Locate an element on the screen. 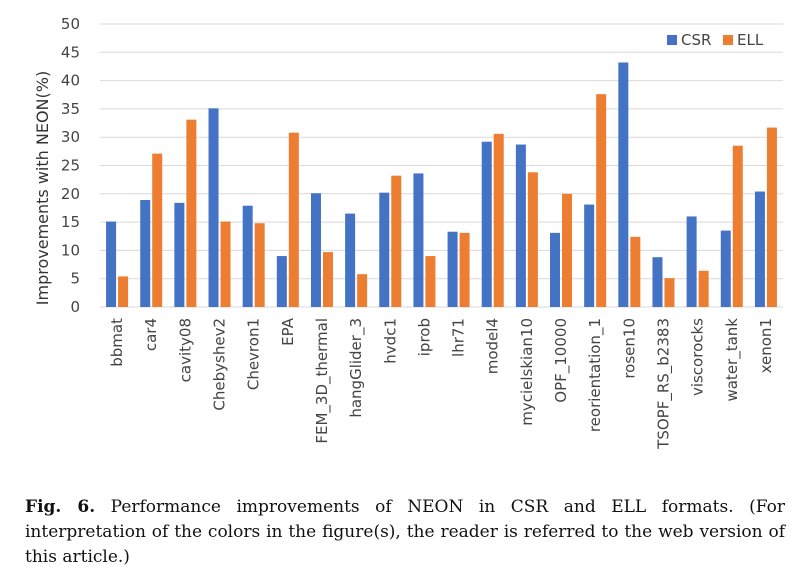 Image resolution: width=807 pixels, height=587 pixels. x-tick-label: model4 is located at coordinates (493, 346).